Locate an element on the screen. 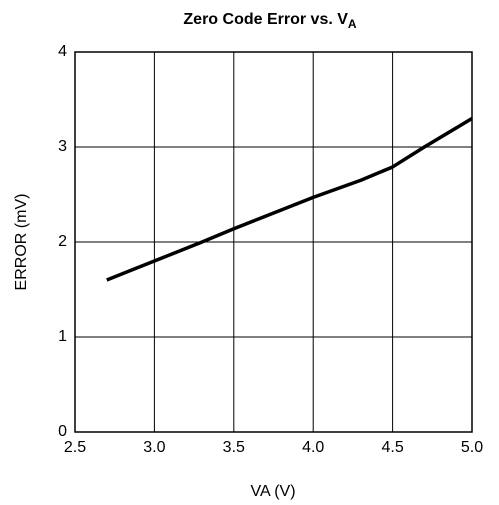  x-tick-label: 4.5 is located at coordinates (392, 447).